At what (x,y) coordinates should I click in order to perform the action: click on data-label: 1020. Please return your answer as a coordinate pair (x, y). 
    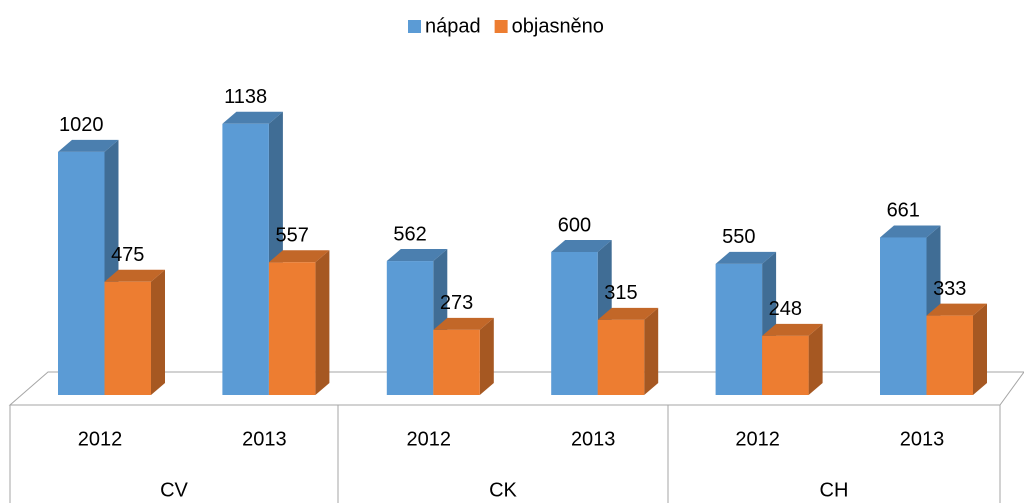
    Looking at the image, I should click on (81, 125).